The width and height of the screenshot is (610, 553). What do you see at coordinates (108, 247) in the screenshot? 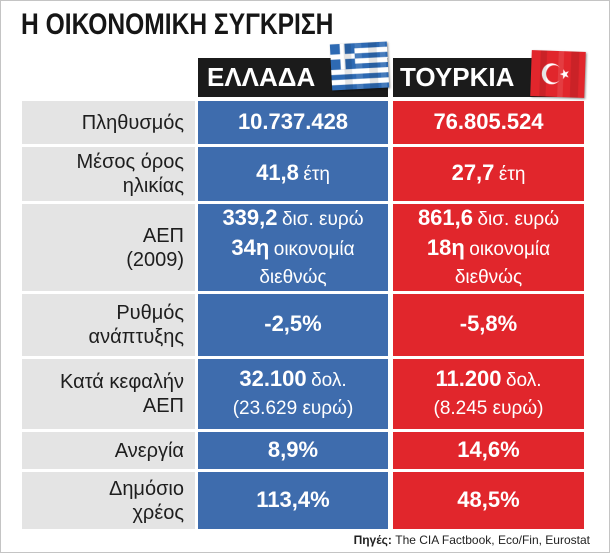
I see `row-label: ΑΕΠ (2009)` at bounding box center [108, 247].